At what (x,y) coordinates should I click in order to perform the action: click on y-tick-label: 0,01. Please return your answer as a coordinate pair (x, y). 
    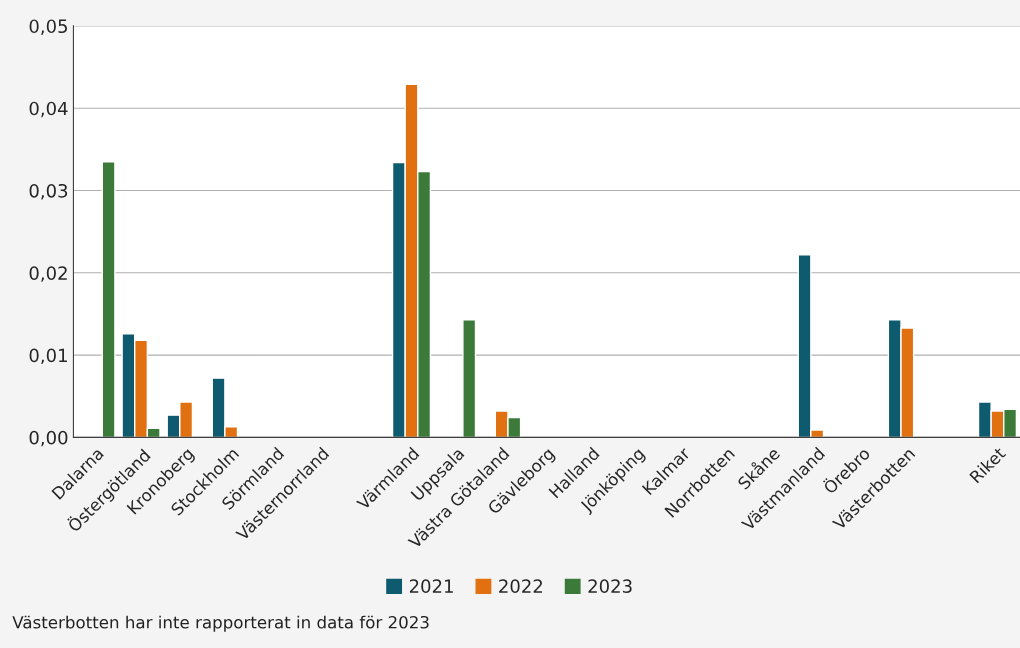
    Looking at the image, I should click on (48, 356).